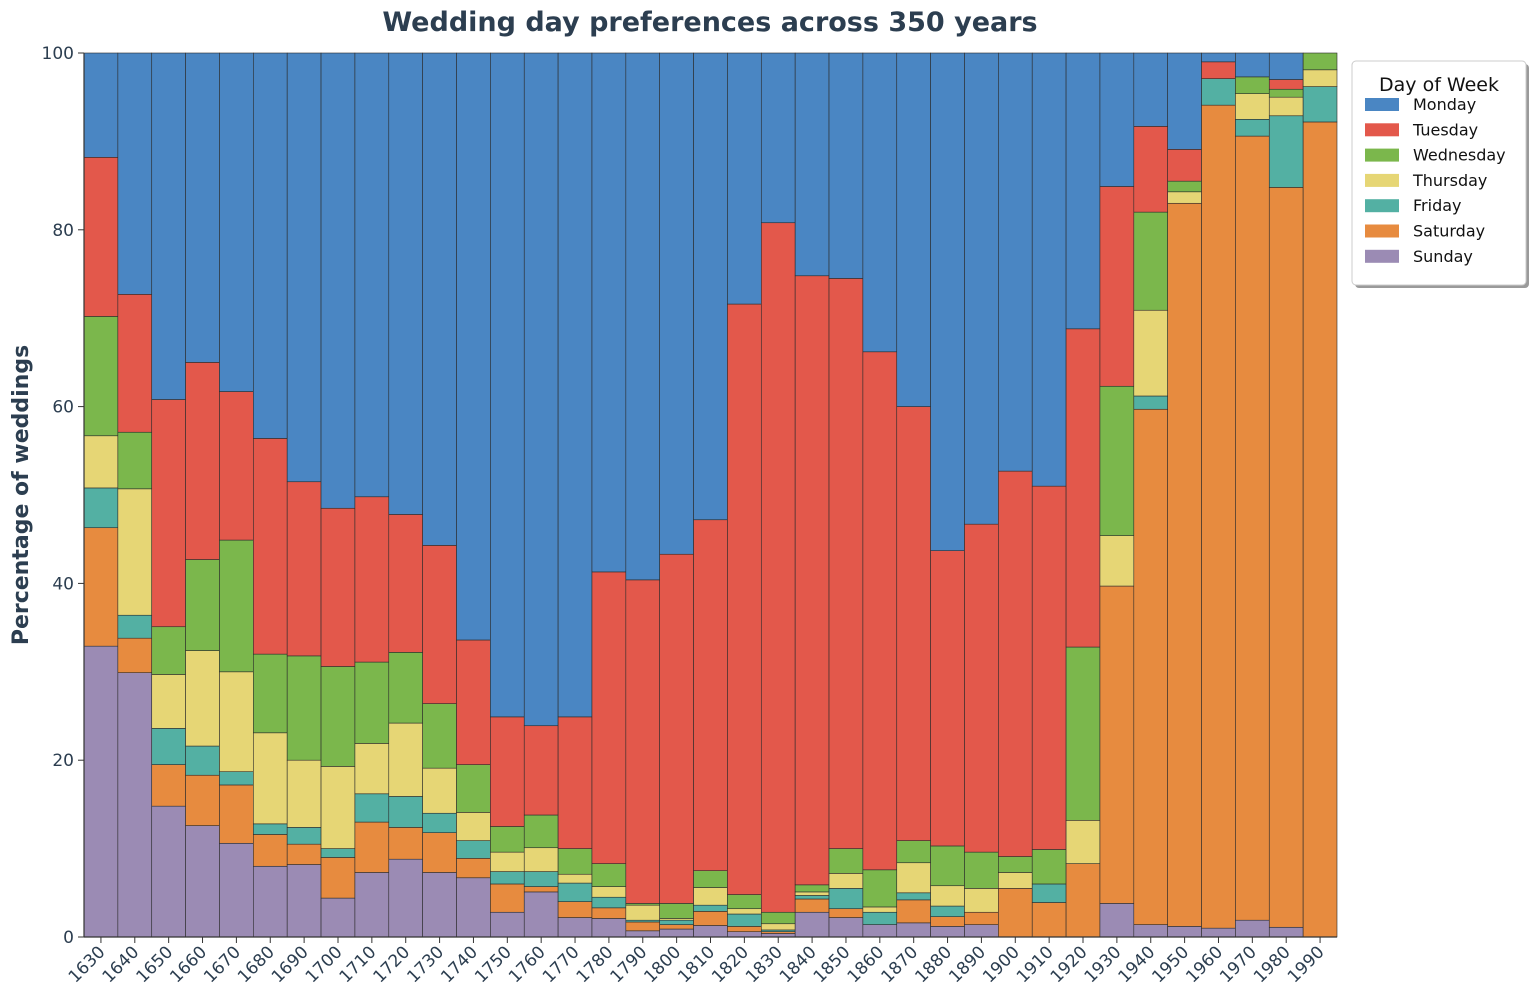 This screenshot has width=1536, height=1003. I want to click on x-tick-label-1650: 1650, so click(154, 964).